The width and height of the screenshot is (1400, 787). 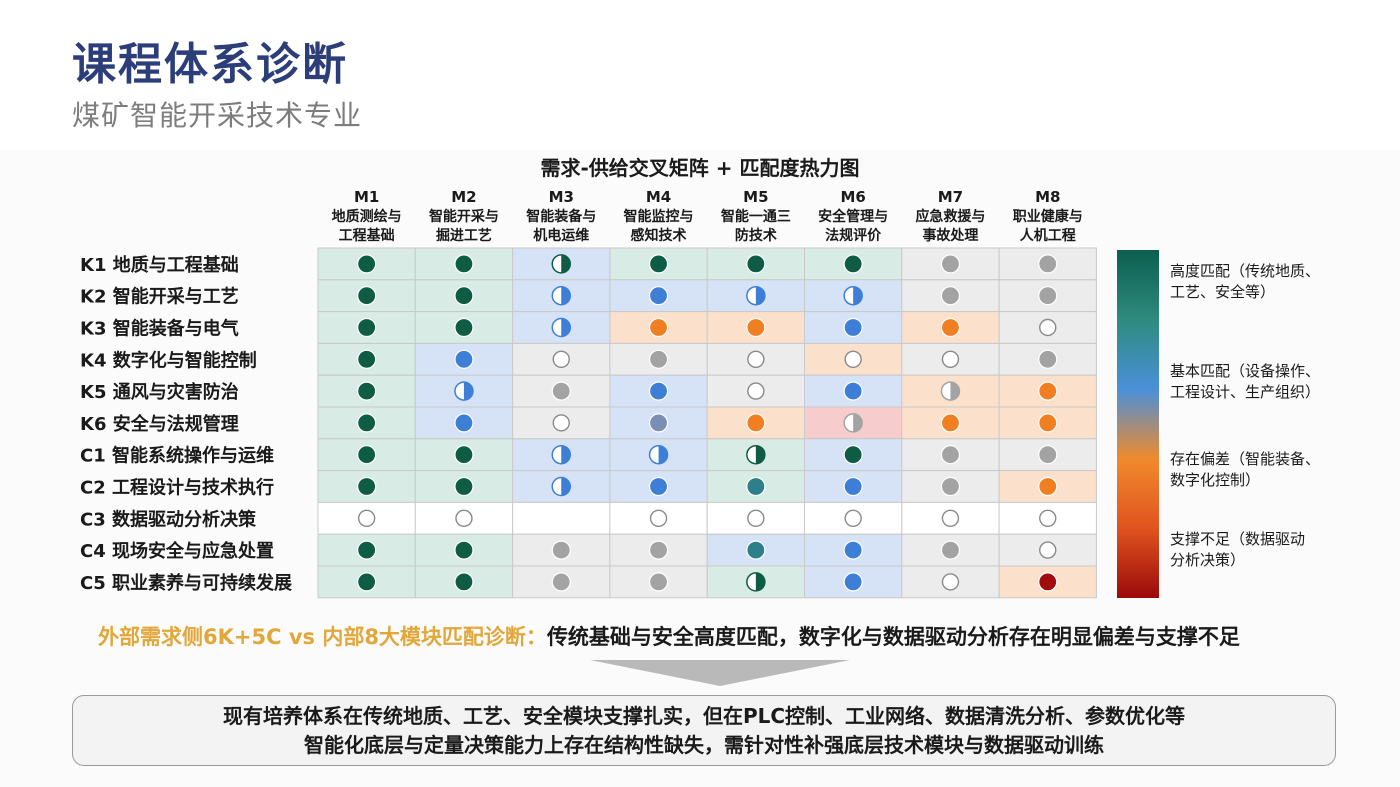 What do you see at coordinates (159, 265) in the screenshot?
I see `row-label: K1 地质与工程基础` at bounding box center [159, 265].